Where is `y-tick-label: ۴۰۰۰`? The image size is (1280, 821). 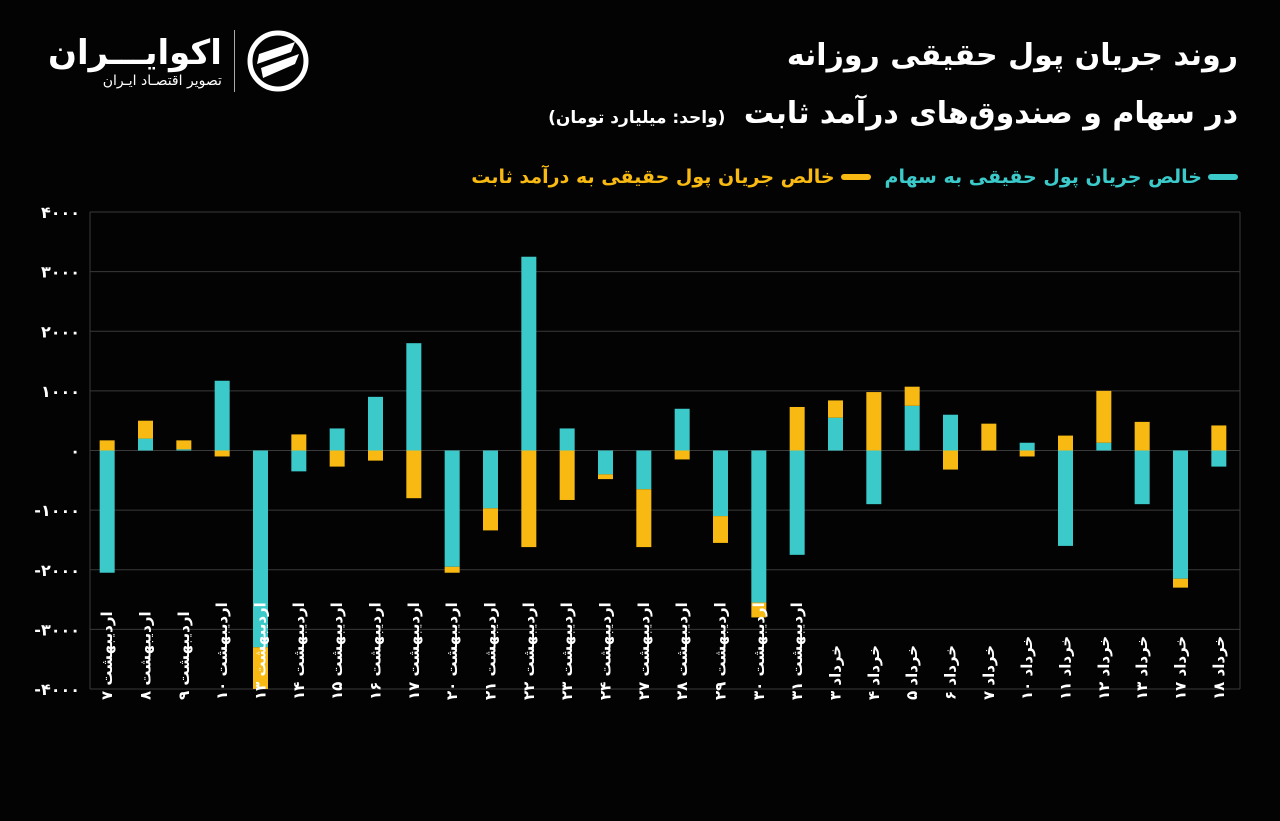 y-tick-label: ۴۰۰۰ is located at coordinates (60, 212).